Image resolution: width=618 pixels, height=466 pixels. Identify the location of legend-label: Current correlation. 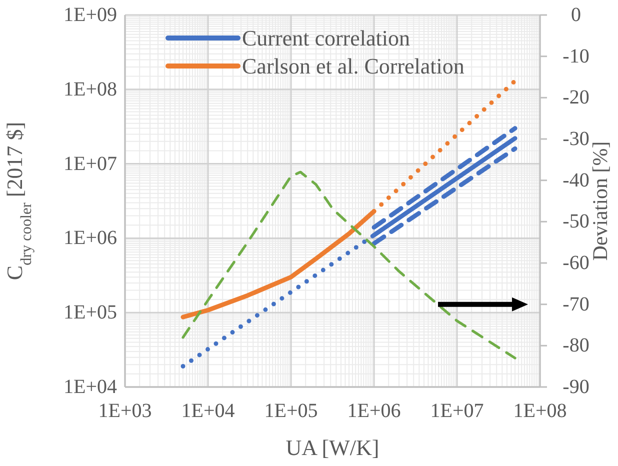
(326, 38).